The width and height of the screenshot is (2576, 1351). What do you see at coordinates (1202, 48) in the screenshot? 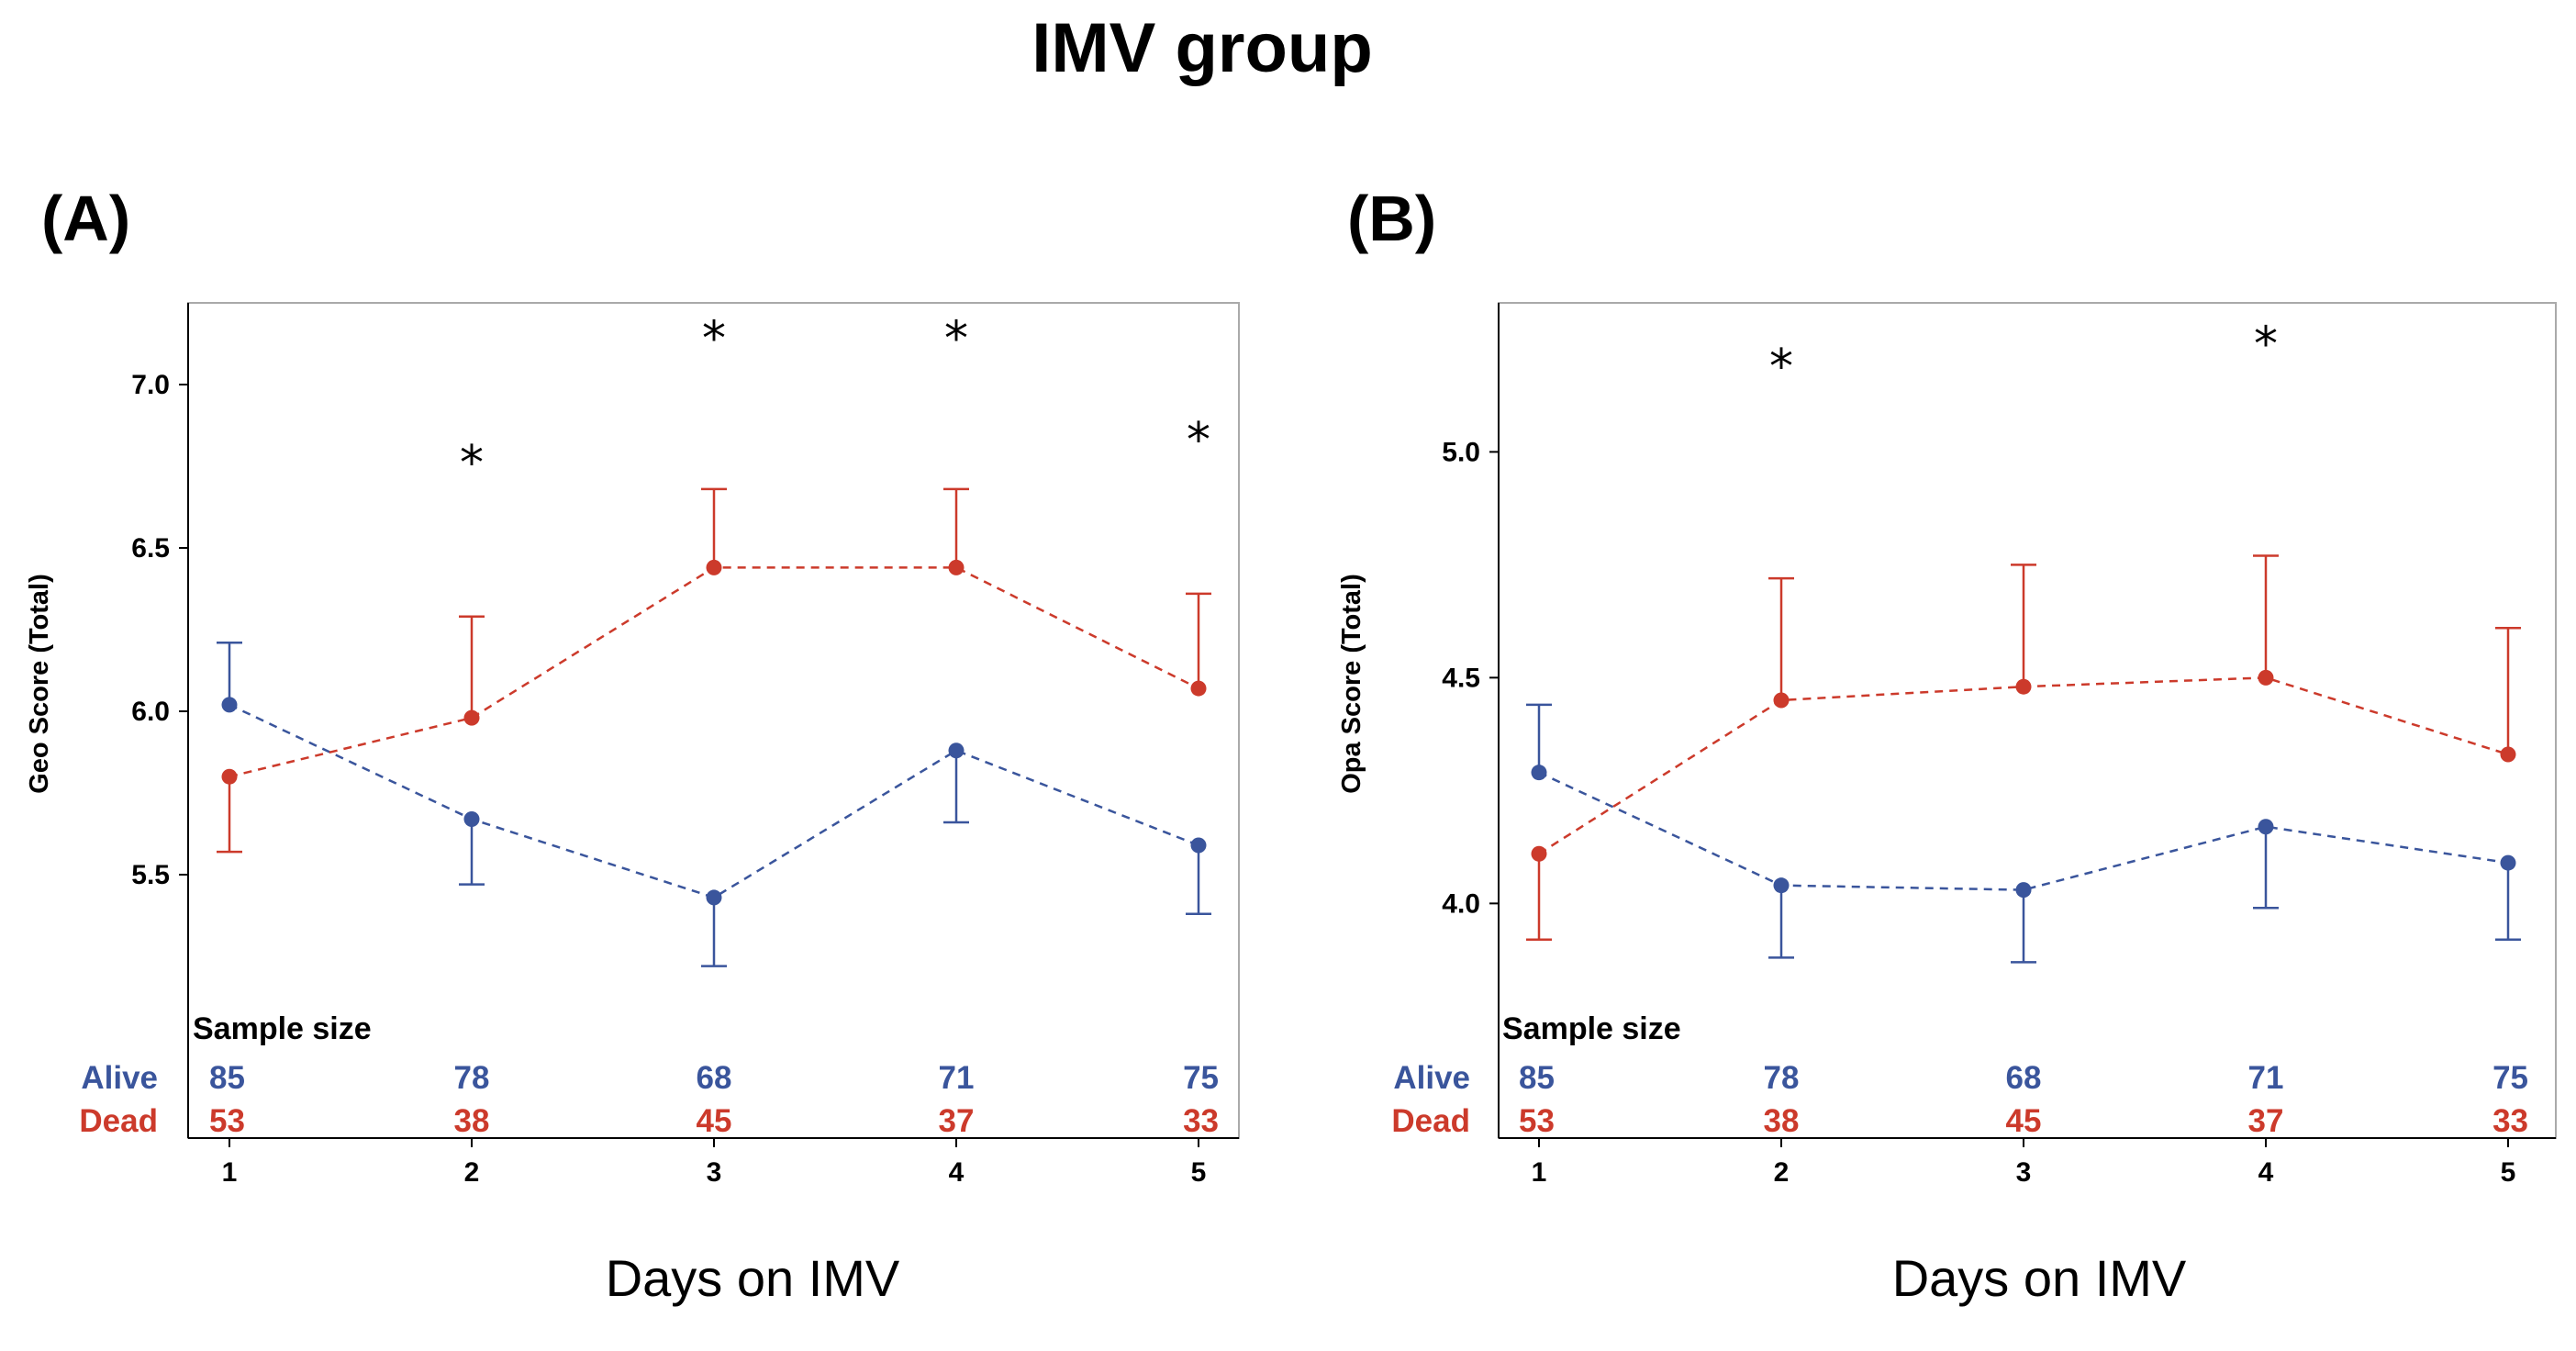
I see `figure-title: IMV group` at bounding box center [1202, 48].